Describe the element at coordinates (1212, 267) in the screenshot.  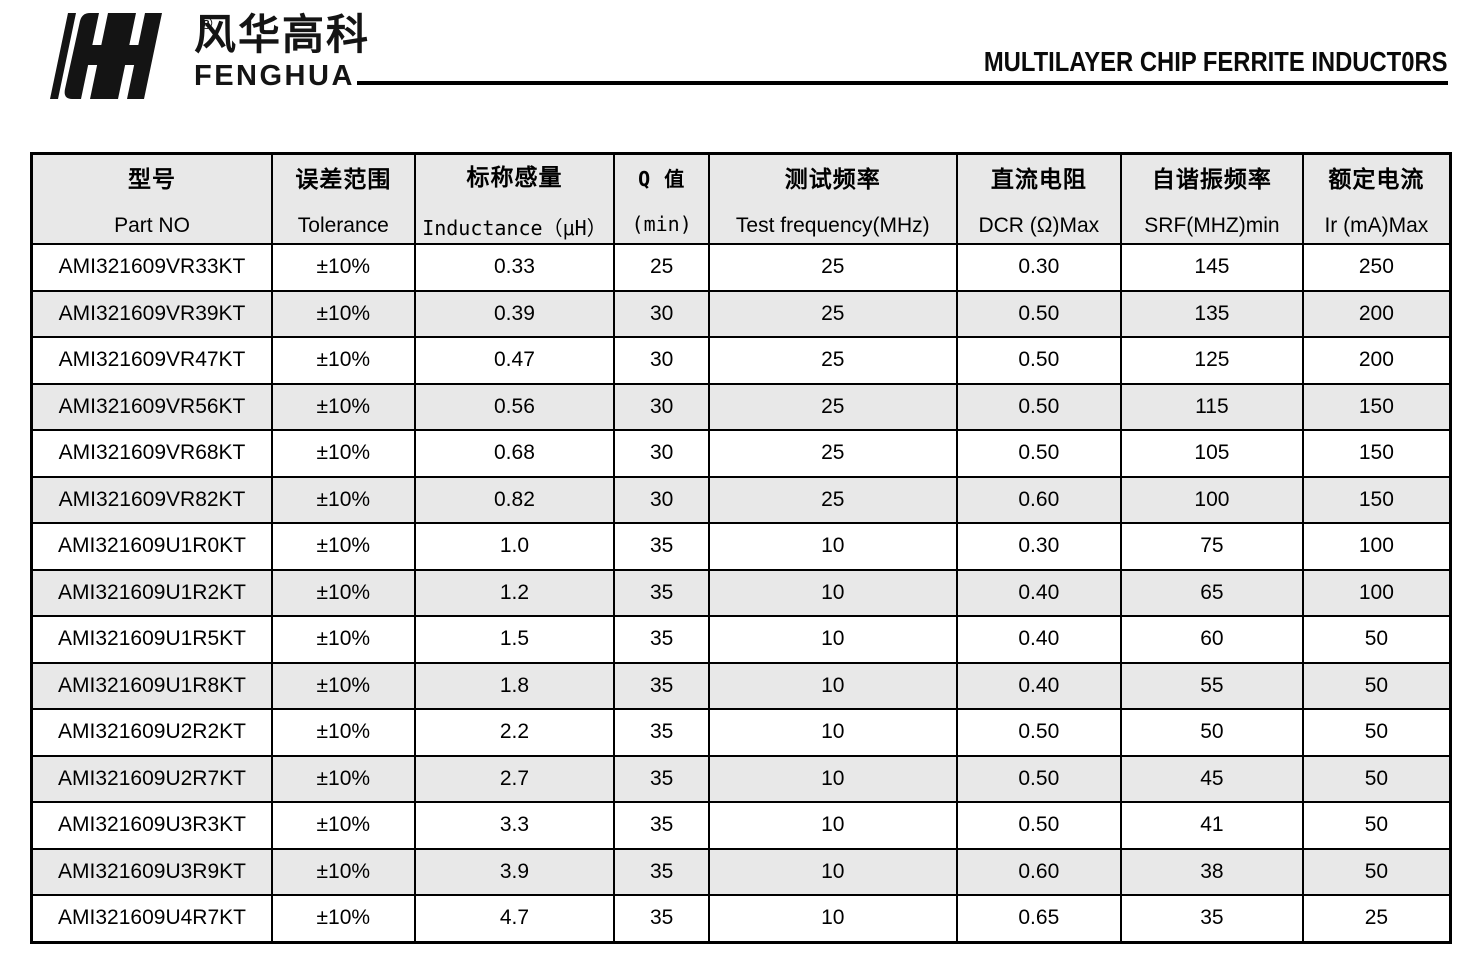
I see `value-cell: 145` at that location.